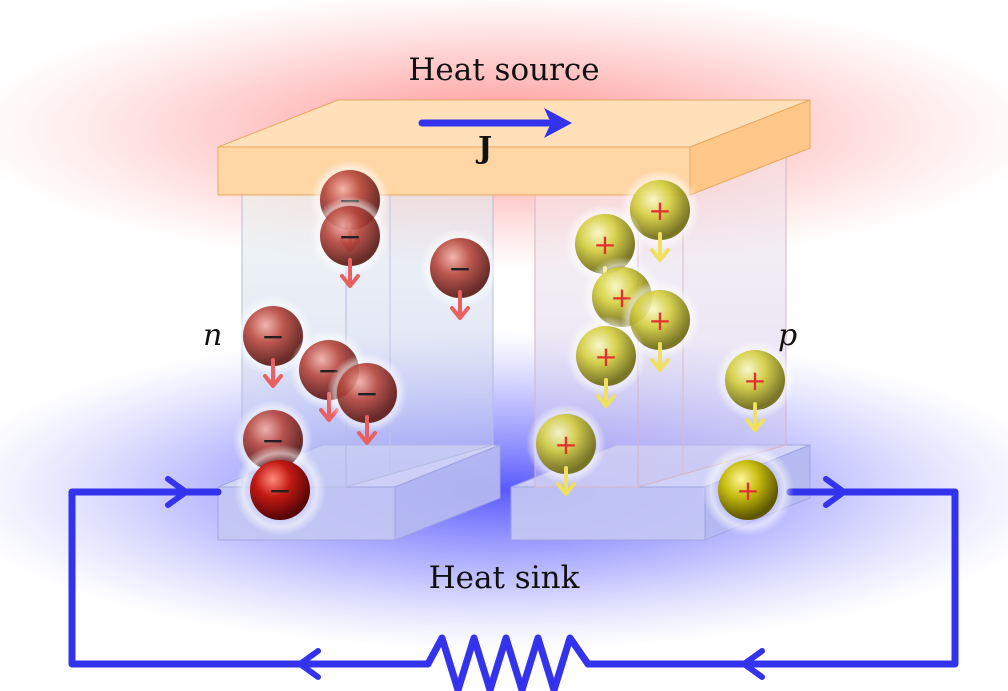 The image size is (1008, 691). Describe the element at coordinates (504, 70) in the screenshot. I see `heat-source-label: Heat source` at that location.